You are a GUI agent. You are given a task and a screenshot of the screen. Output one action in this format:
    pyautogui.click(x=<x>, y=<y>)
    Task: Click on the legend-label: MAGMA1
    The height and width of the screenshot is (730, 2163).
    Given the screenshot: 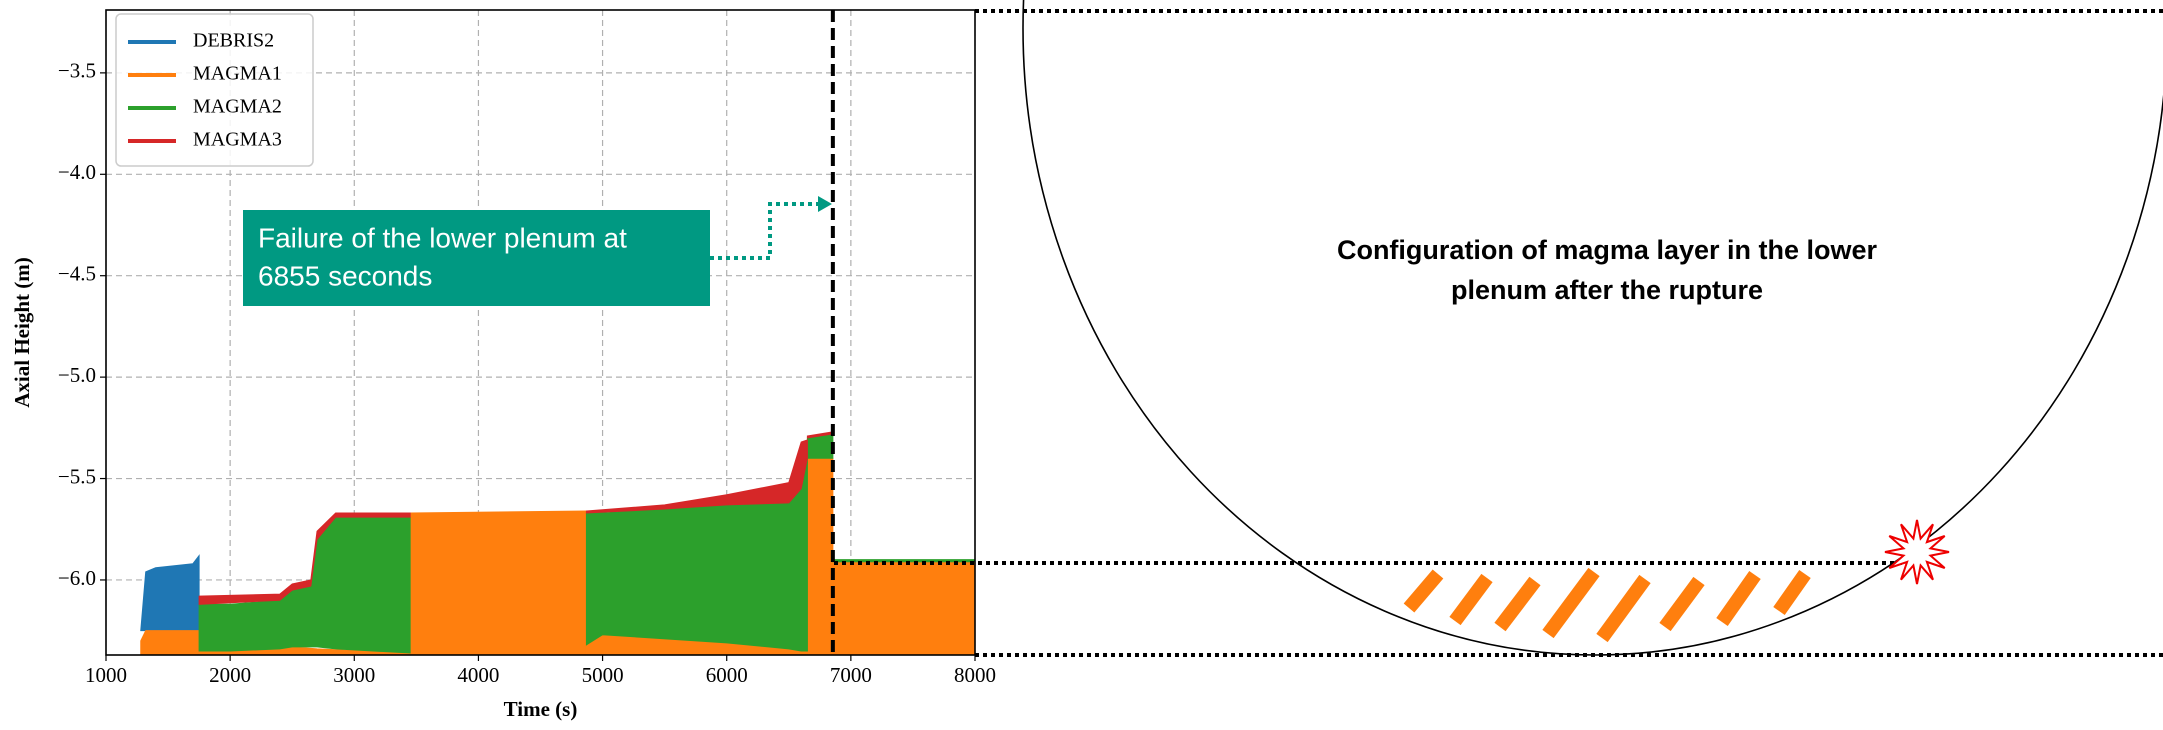 What is the action you would take?
    pyautogui.click(x=237, y=74)
    